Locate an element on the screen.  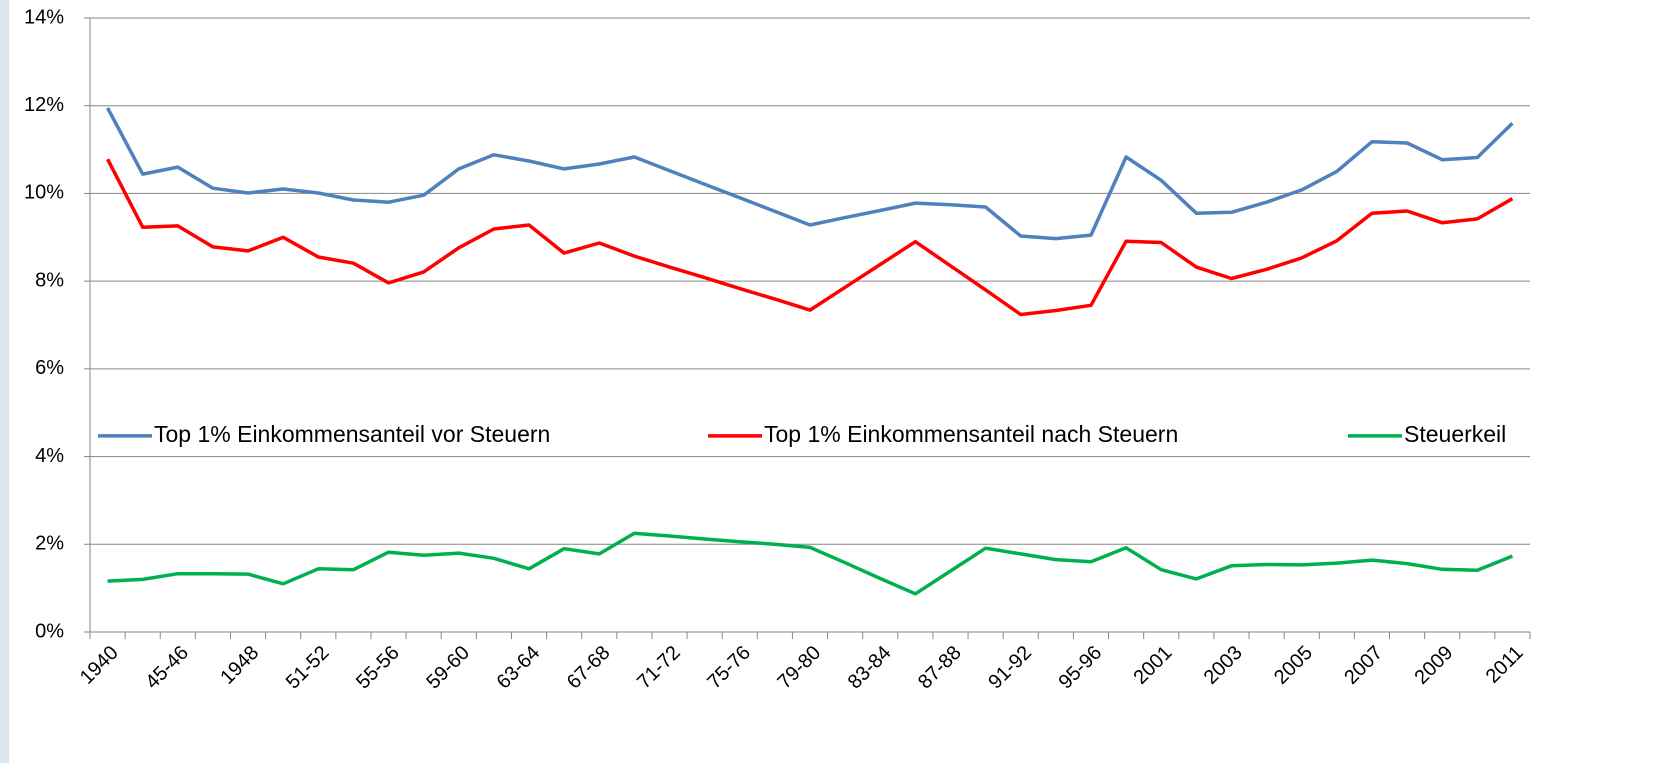
side-strip is located at coordinates (4, 381).